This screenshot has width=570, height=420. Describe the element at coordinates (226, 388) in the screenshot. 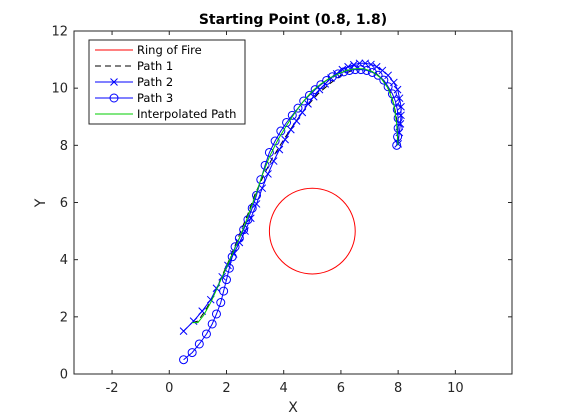

I see `x-tick-label: 2` at that location.